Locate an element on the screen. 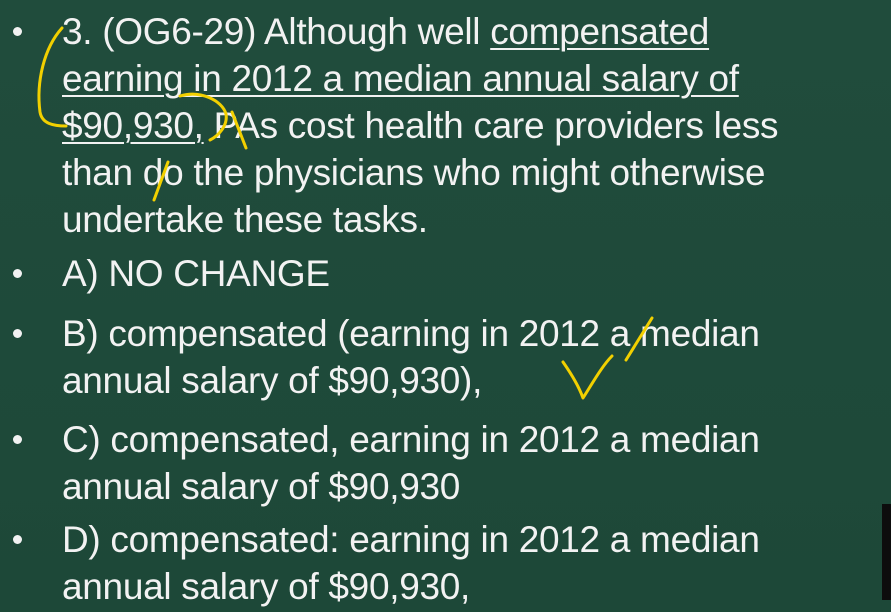 The image size is (891, 612). option-b-line-2: annual salary of $90,930), is located at coordinates (272, 380).